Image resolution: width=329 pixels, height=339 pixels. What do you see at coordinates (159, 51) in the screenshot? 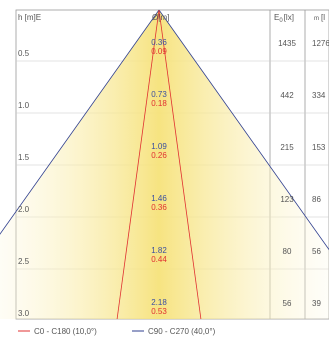
I see `c0-diameter-label: 0.09` at bounding box center [159, 51].